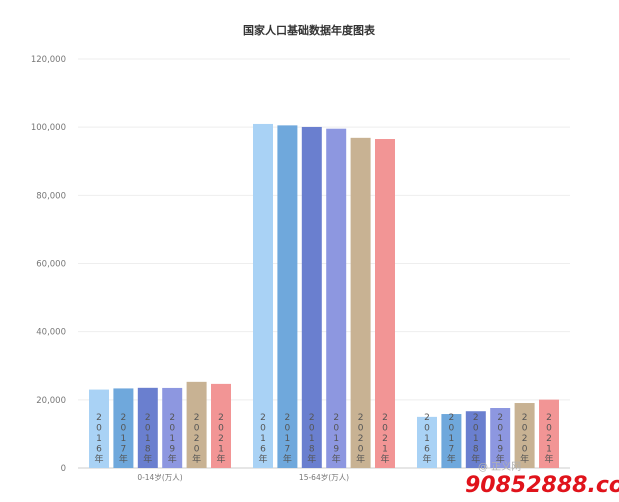 This screenshot has height=502, width=619. Describe the element at coordinates (324, 477) in the screenshot. I see `x-category-label: 15-64岁(万人)` at that location.